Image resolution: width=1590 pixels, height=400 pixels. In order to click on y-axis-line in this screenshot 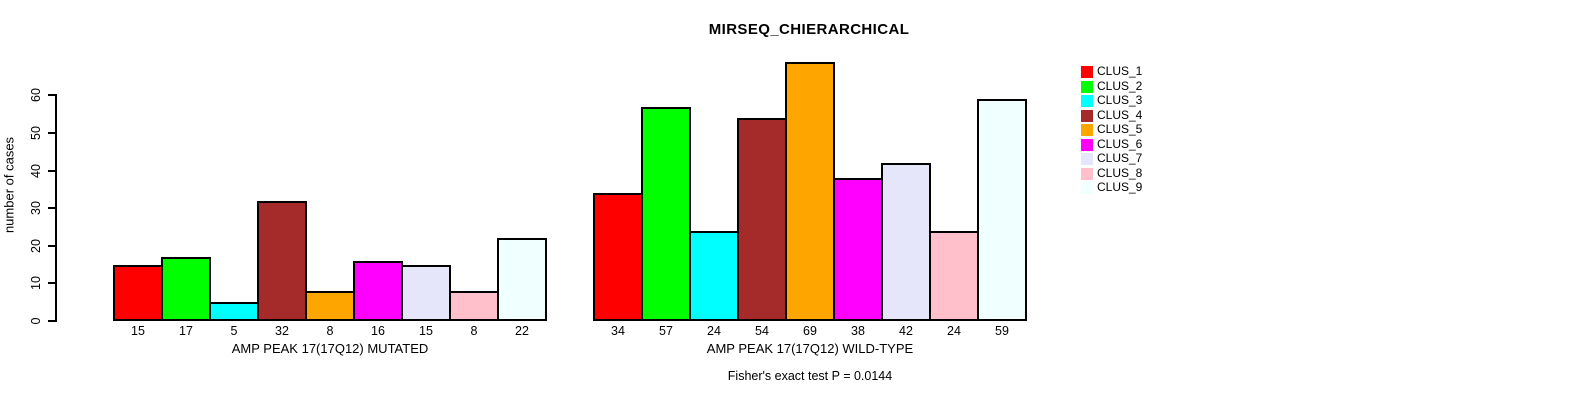, I will do `click(56, 208)`.